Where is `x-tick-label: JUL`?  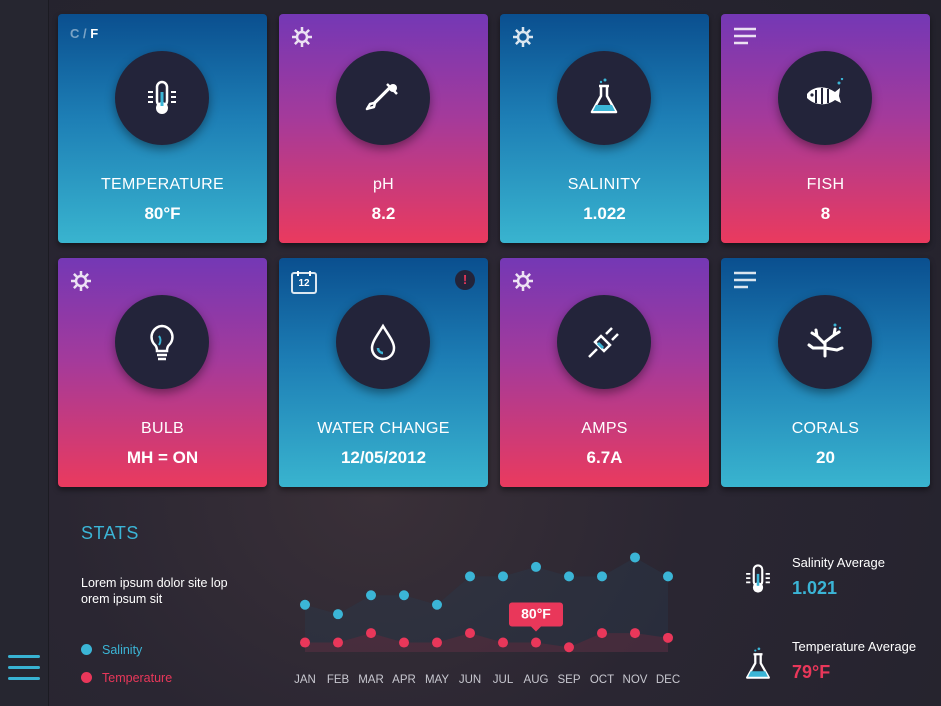
x-tick-label: JUL is located at coordinates (503, 680).